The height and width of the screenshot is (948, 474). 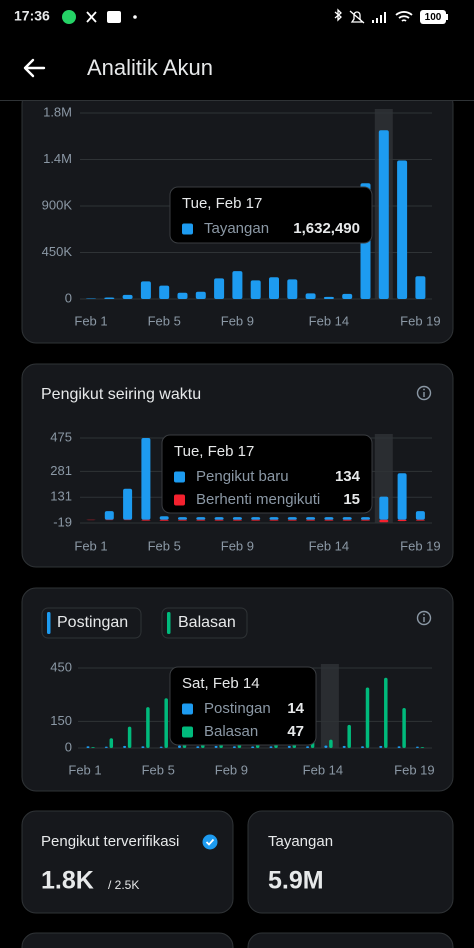 I want to click on y-tick-label: 1.8M, so click(x=57, y=111).